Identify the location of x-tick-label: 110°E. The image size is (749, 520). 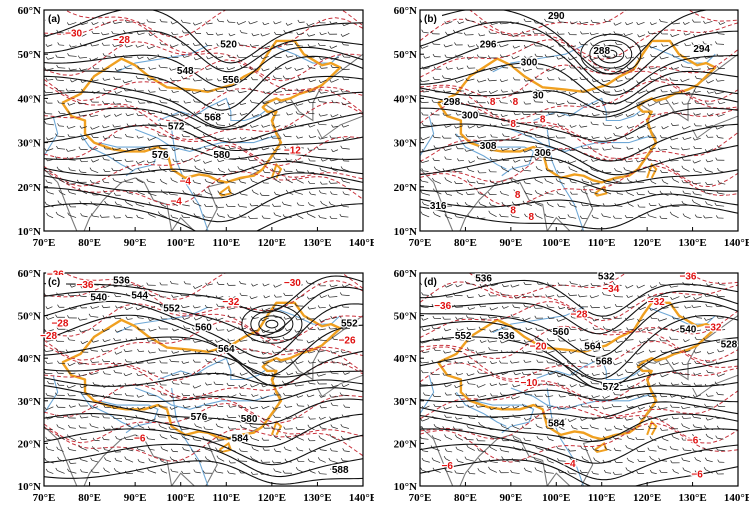
(226, 498).